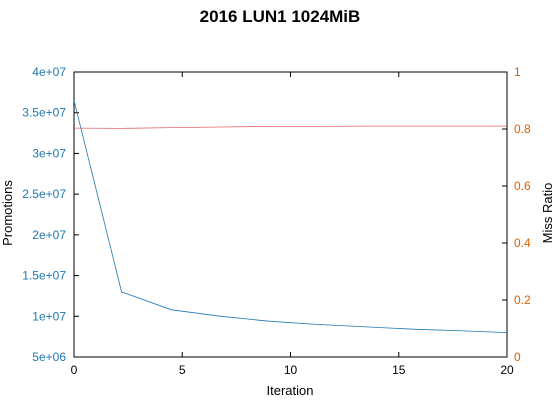 This screenshot has height=420, width=560. Describe the element at coordinates (290, 127) in the screenshot. I see `miss-ratio-series-line` at that location.